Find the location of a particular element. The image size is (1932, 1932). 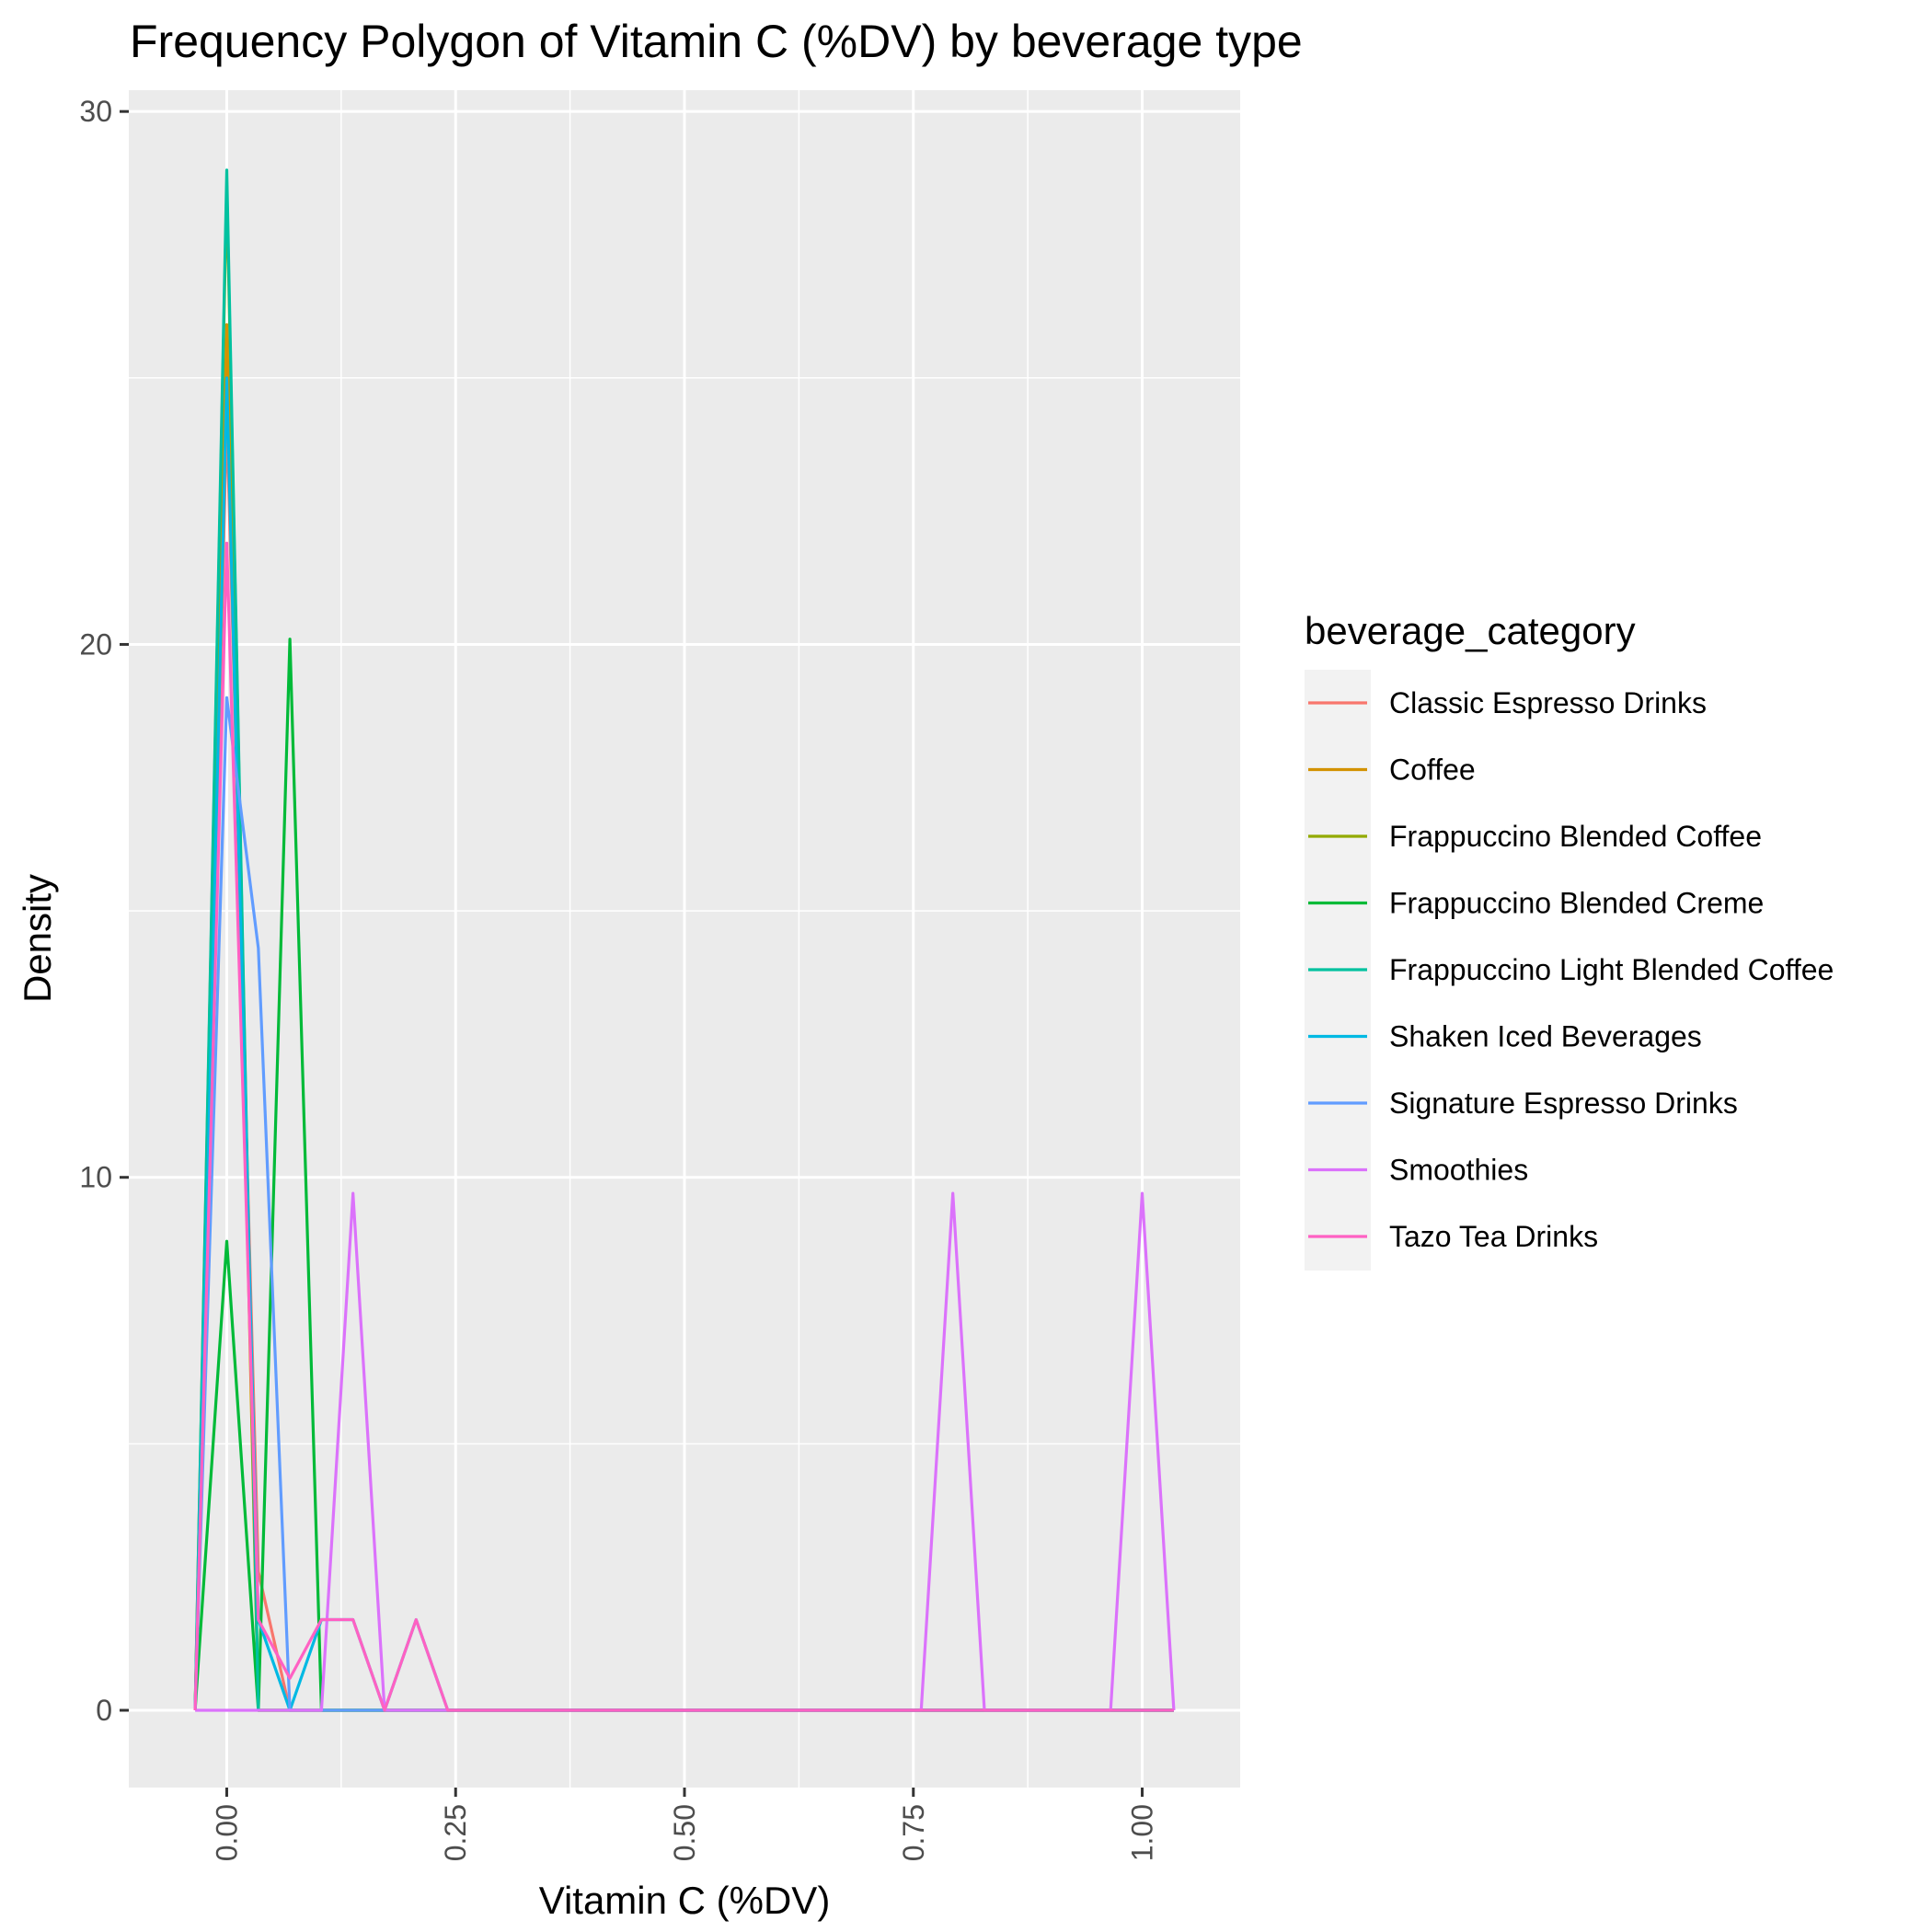

y-axis: 0 10 20 30 is located at coordinates (104, 911).